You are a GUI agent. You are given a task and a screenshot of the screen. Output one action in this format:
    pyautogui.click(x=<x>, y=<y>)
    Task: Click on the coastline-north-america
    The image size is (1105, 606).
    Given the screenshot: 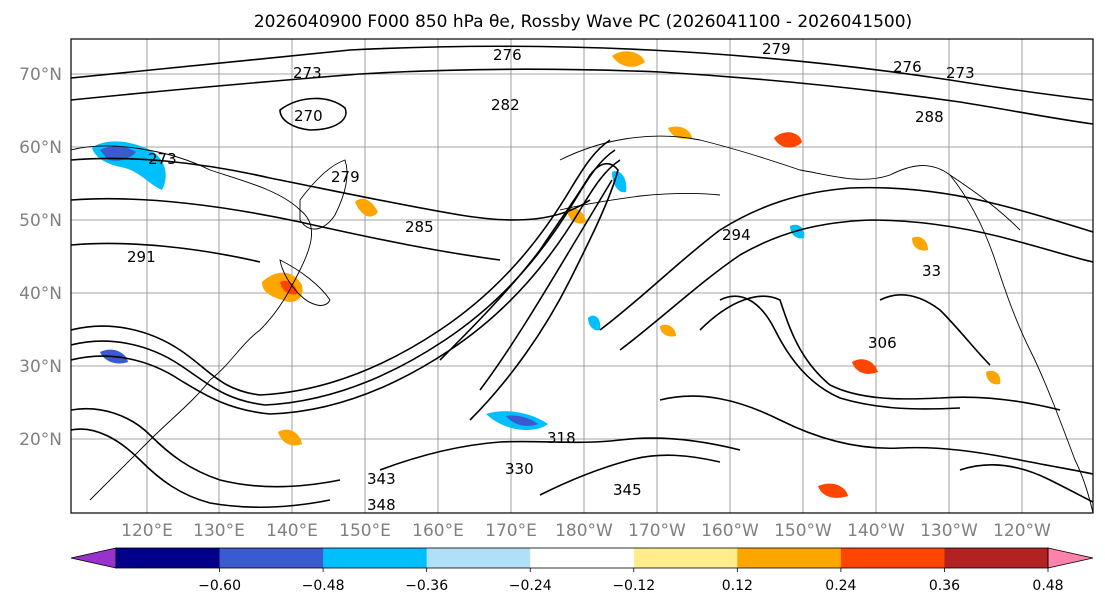 What is the action you would take?
    pyautogui.click(x=1021, y=343)
    